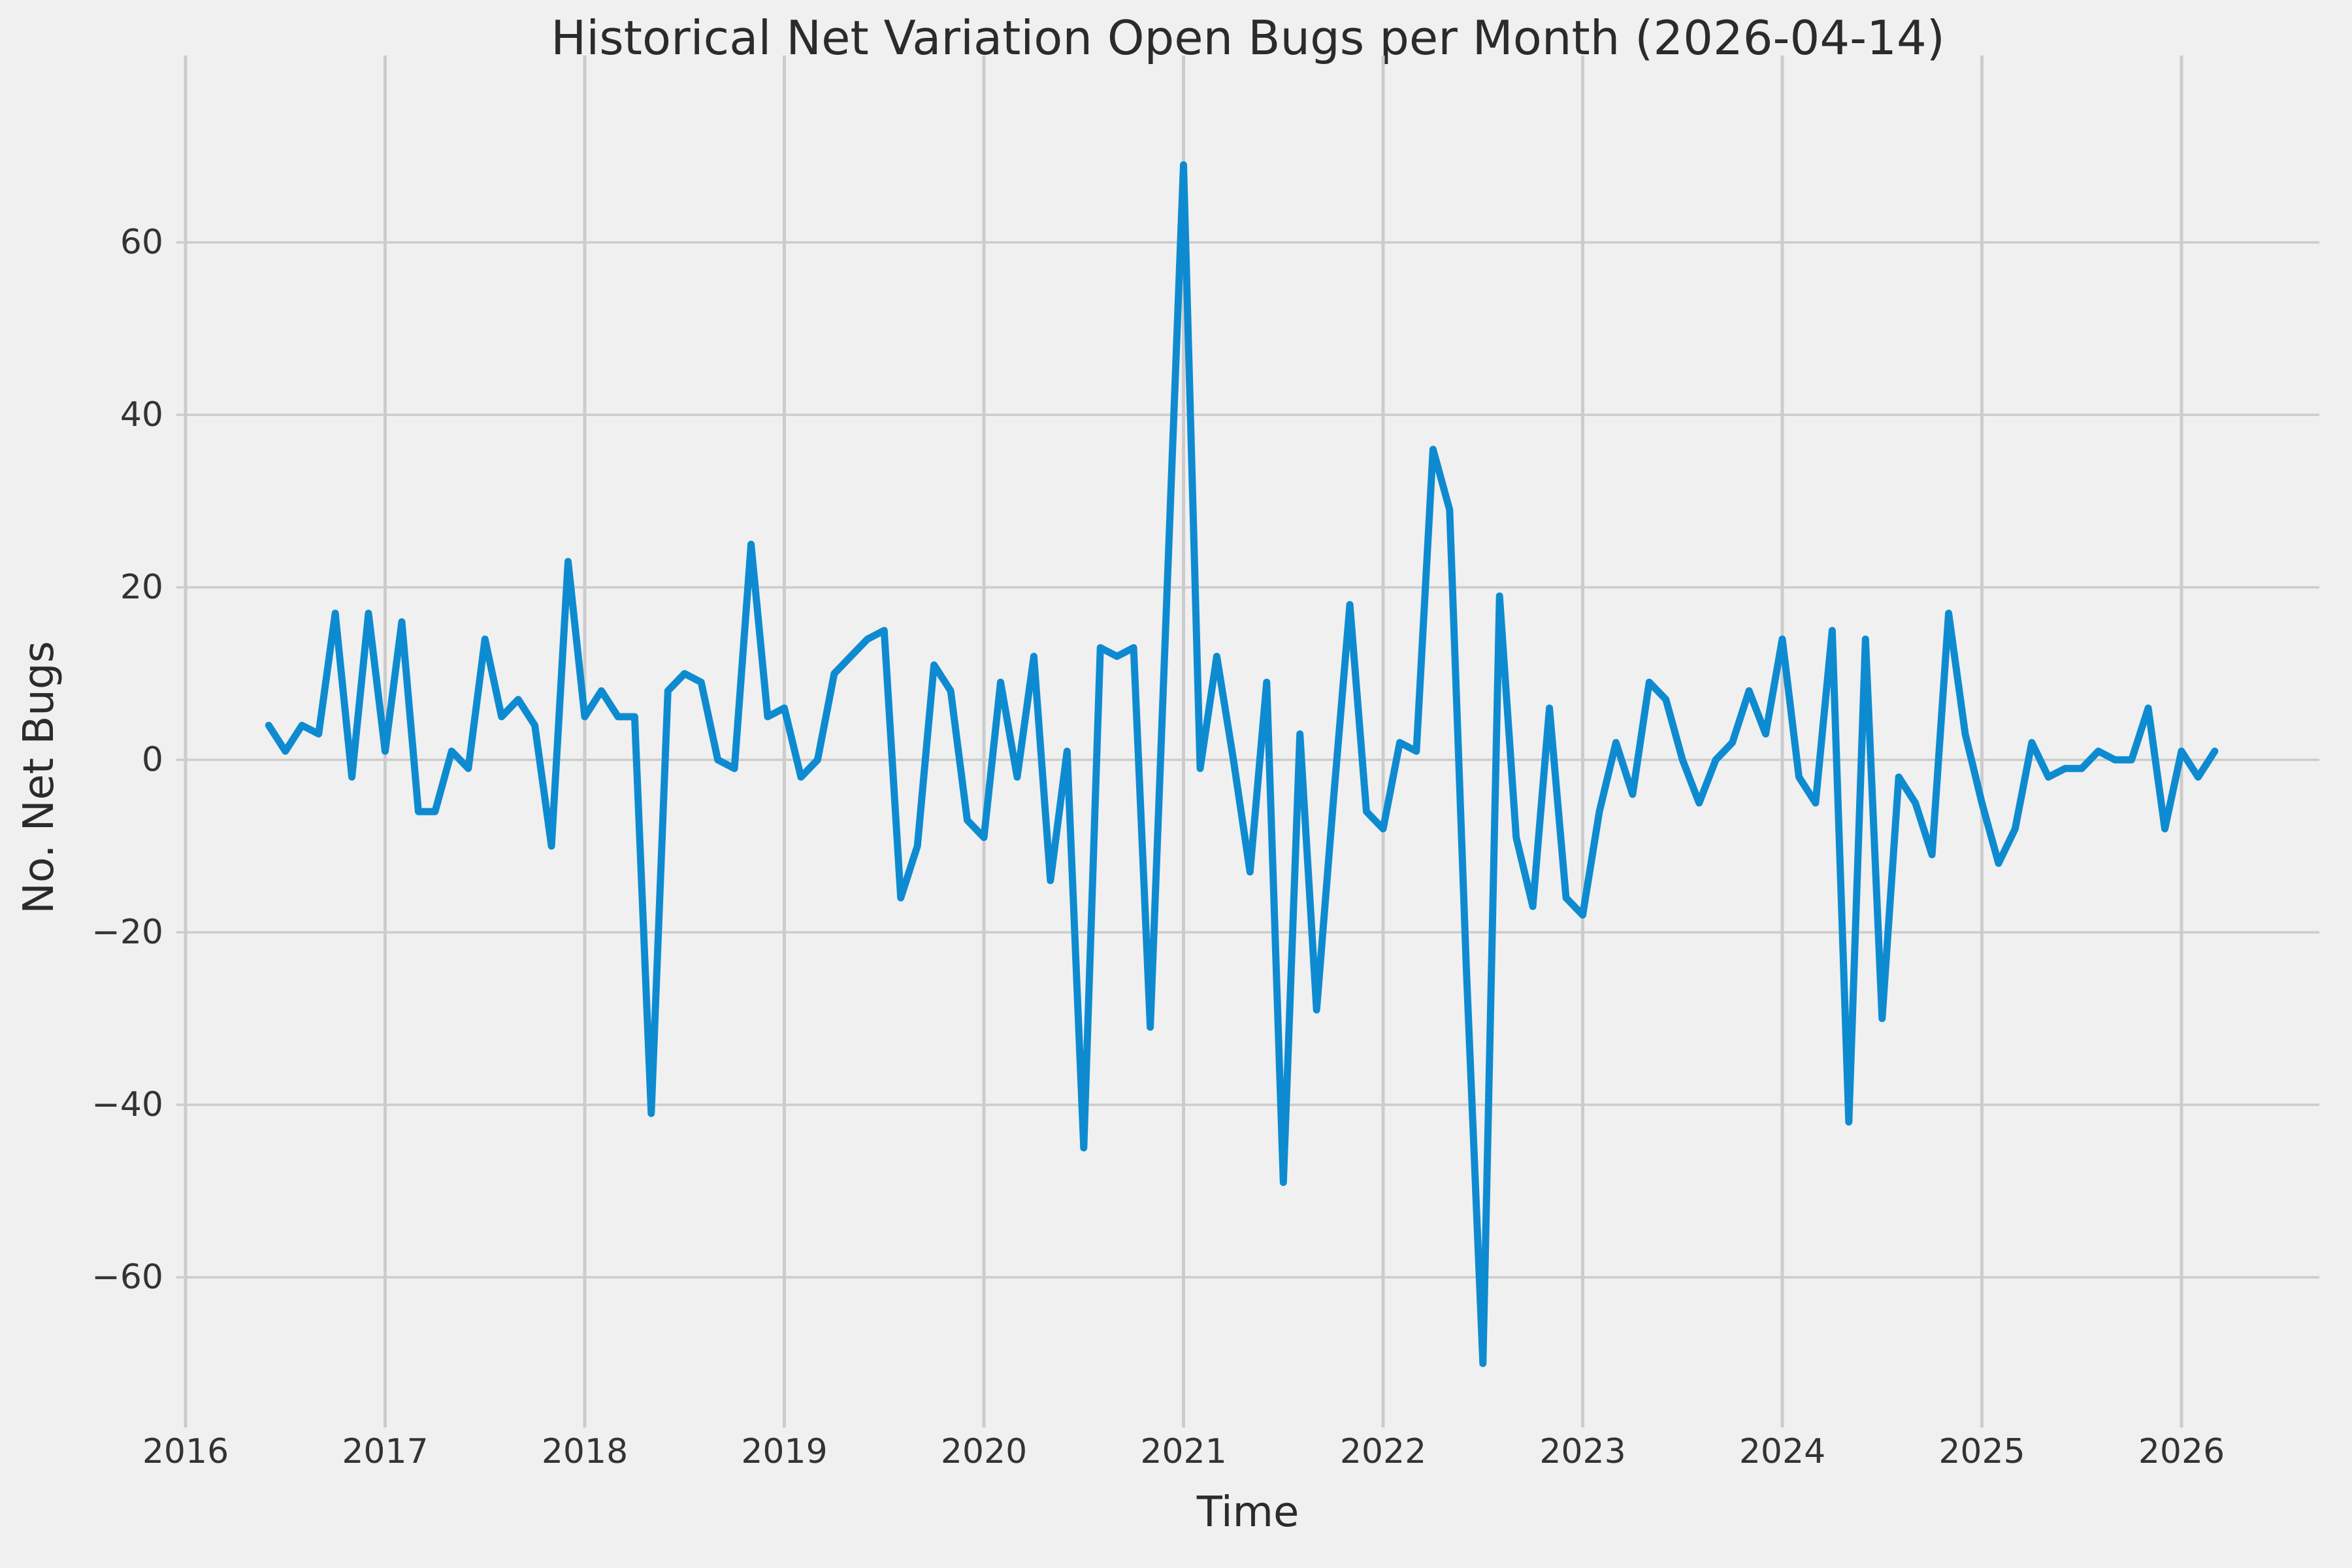  Describe the element at coordinates (1582, 1451) in the screenshot. I see `x-tick-label: 2023` at that location.